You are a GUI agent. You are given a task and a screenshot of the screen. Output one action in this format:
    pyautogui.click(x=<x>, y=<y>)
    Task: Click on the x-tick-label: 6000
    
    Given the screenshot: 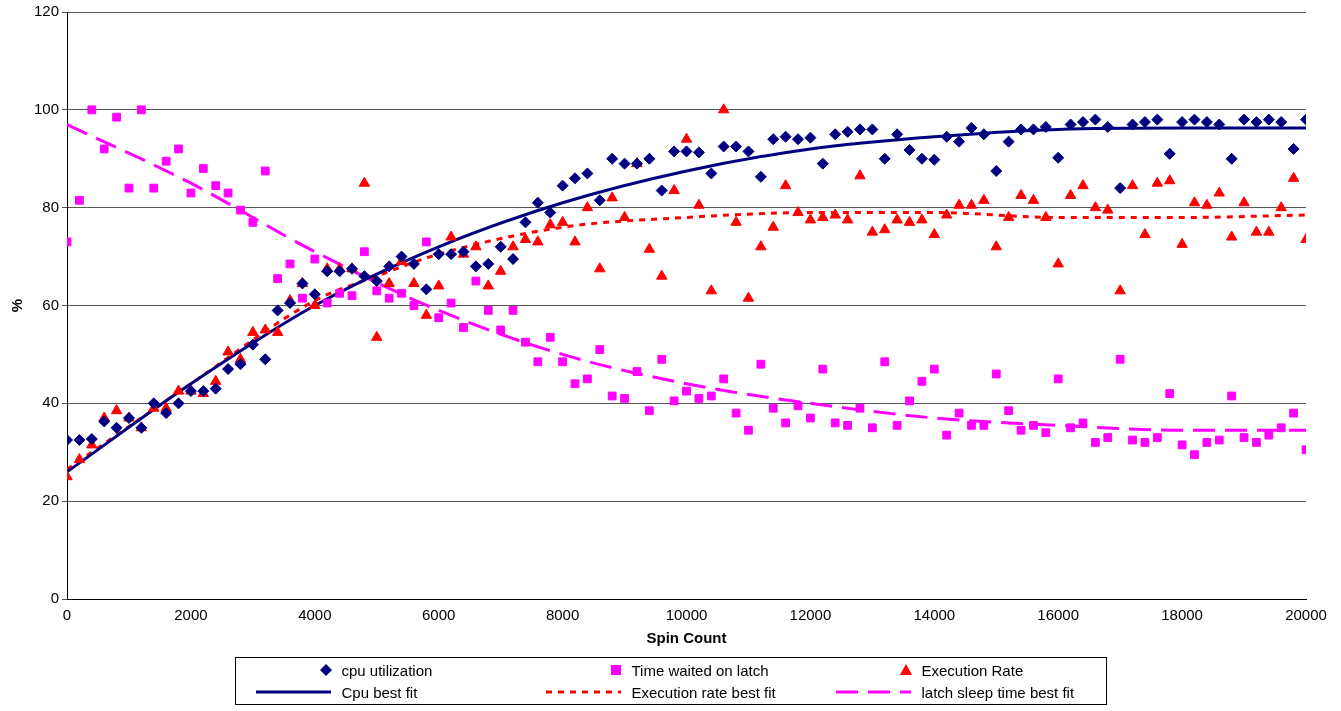 What is the action you would take?
    pyautogui.click(x=439, y=615)
    